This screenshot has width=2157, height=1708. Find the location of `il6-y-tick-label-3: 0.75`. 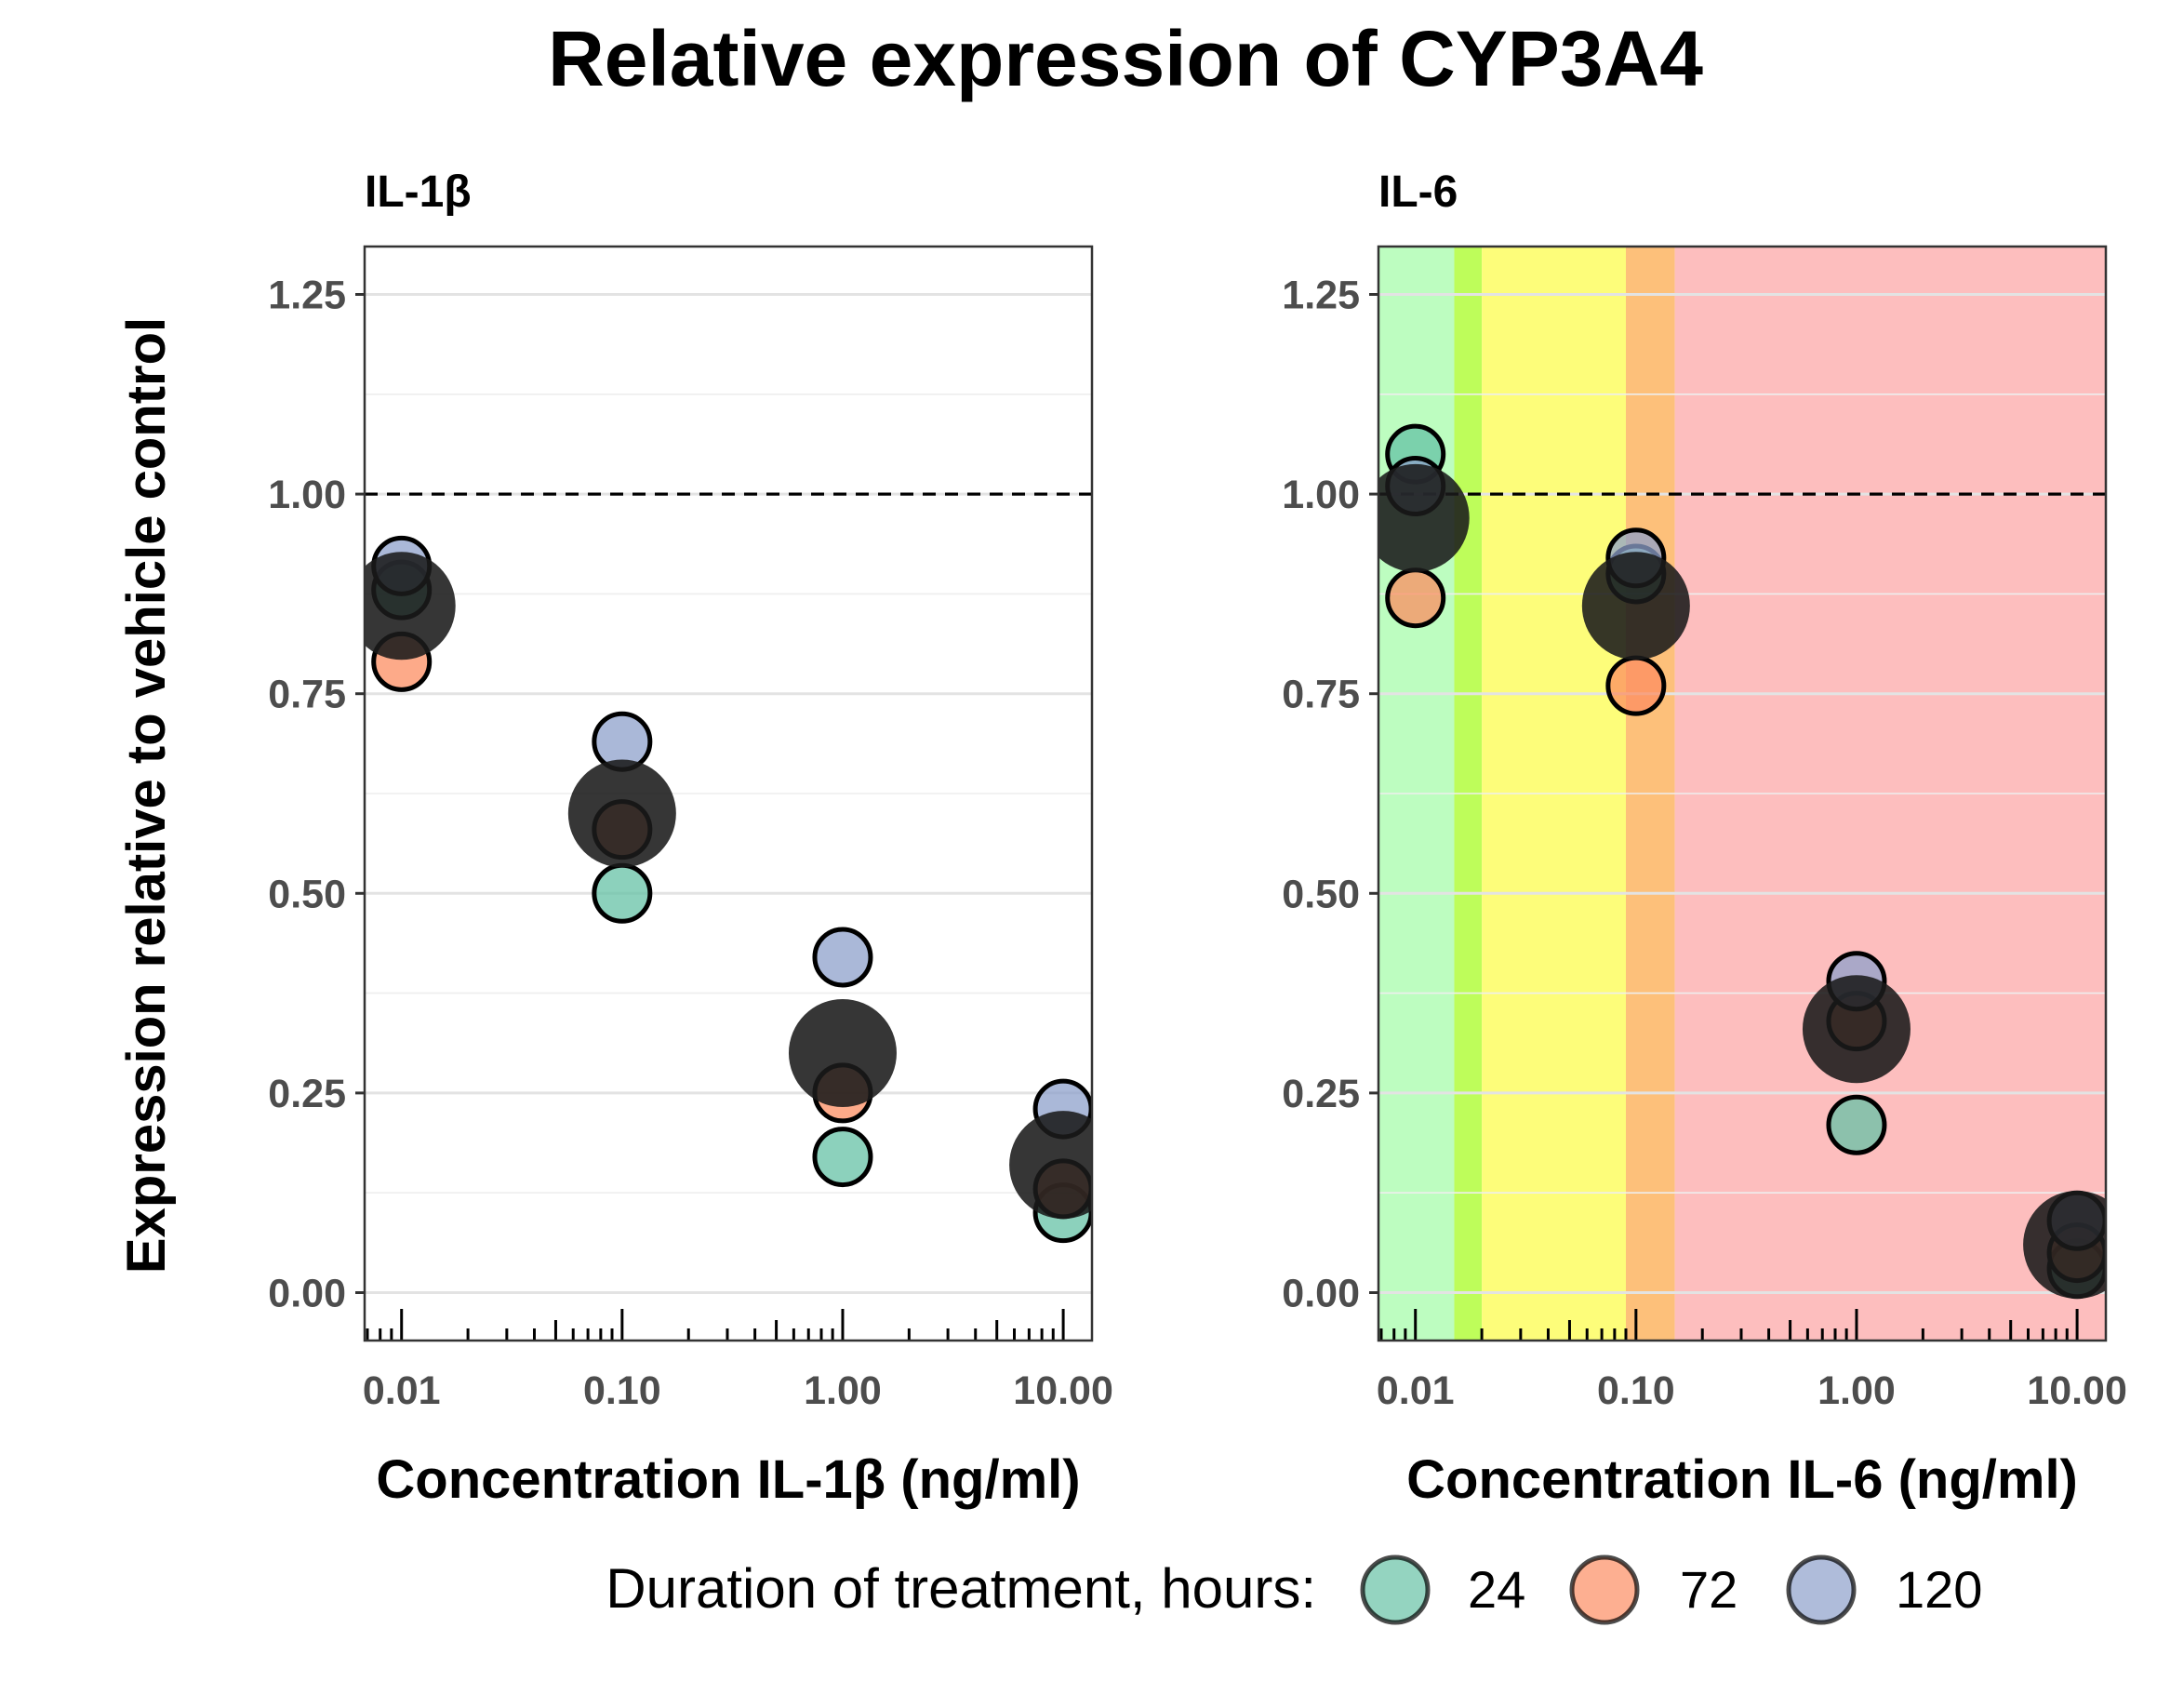

il6-y-tick-label-3: 0.75 is located at coordinates (1321, 695).